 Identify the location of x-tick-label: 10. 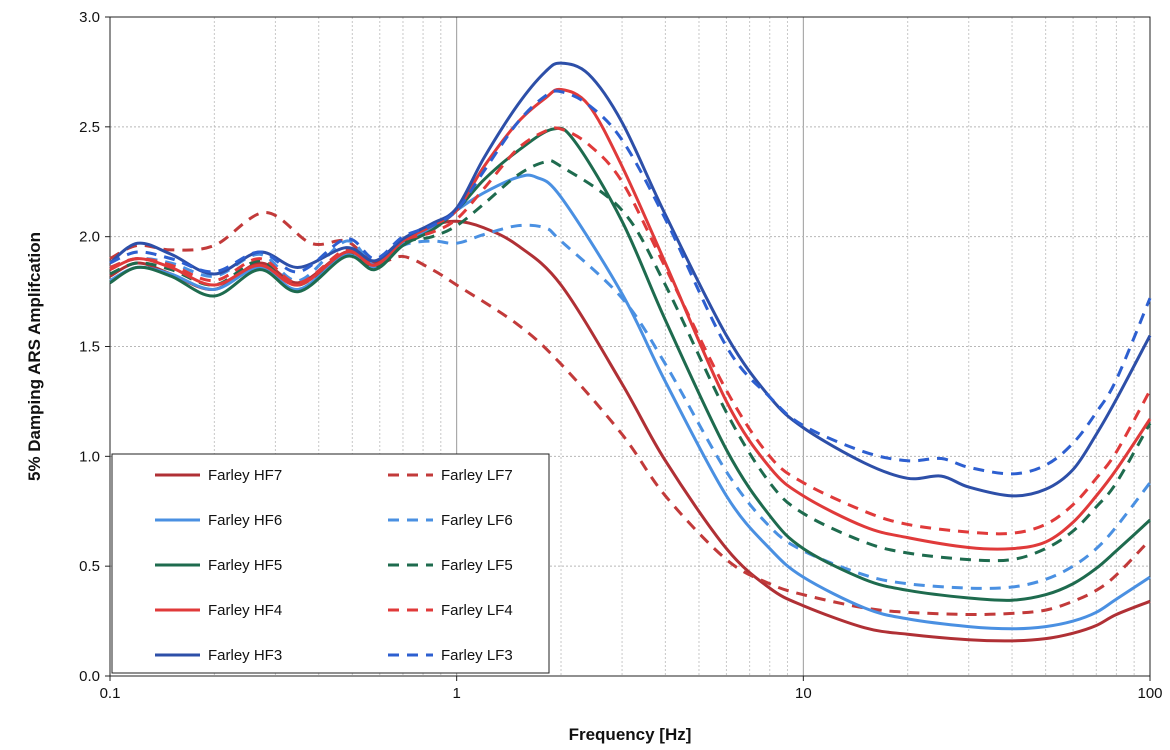
(803, 693).